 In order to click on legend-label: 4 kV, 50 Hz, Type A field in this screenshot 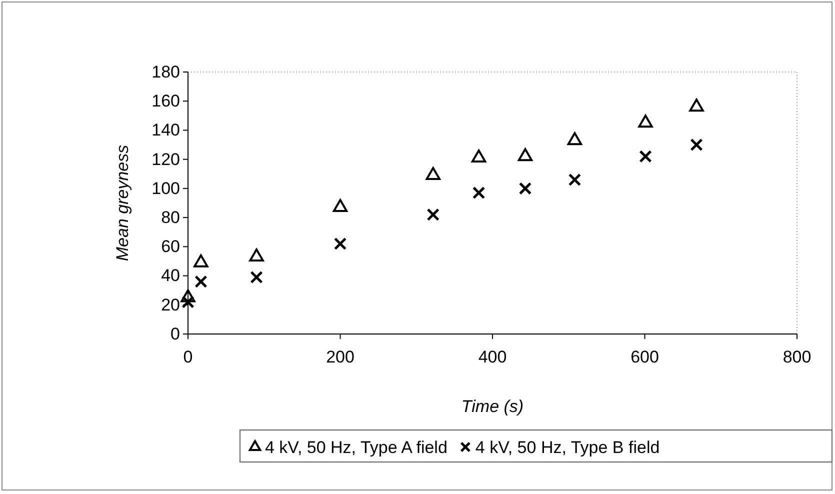, I will do `click(356, 447)`.